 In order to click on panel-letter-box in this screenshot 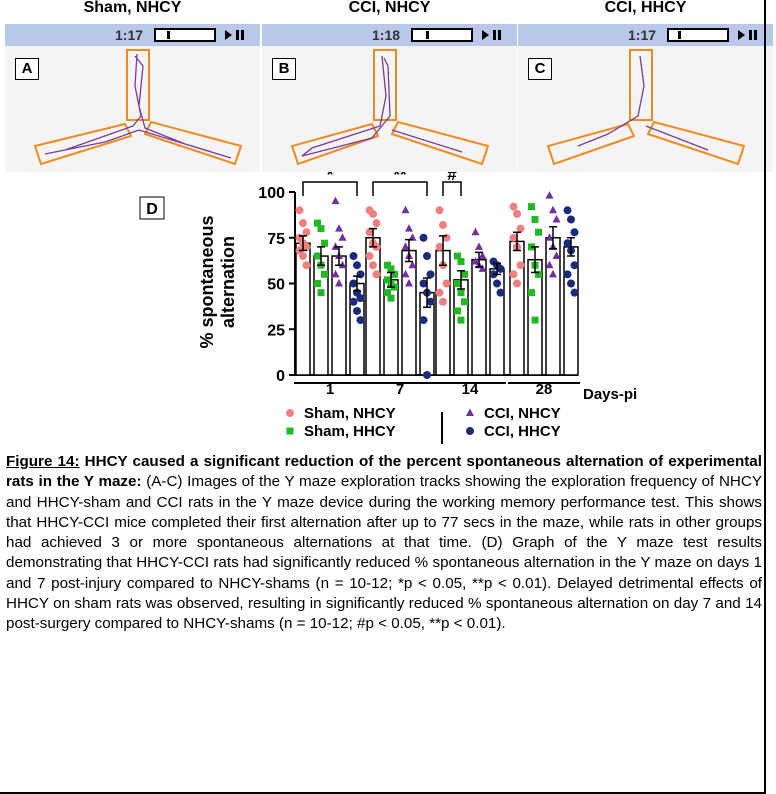, I will do `click(152, 208)`.